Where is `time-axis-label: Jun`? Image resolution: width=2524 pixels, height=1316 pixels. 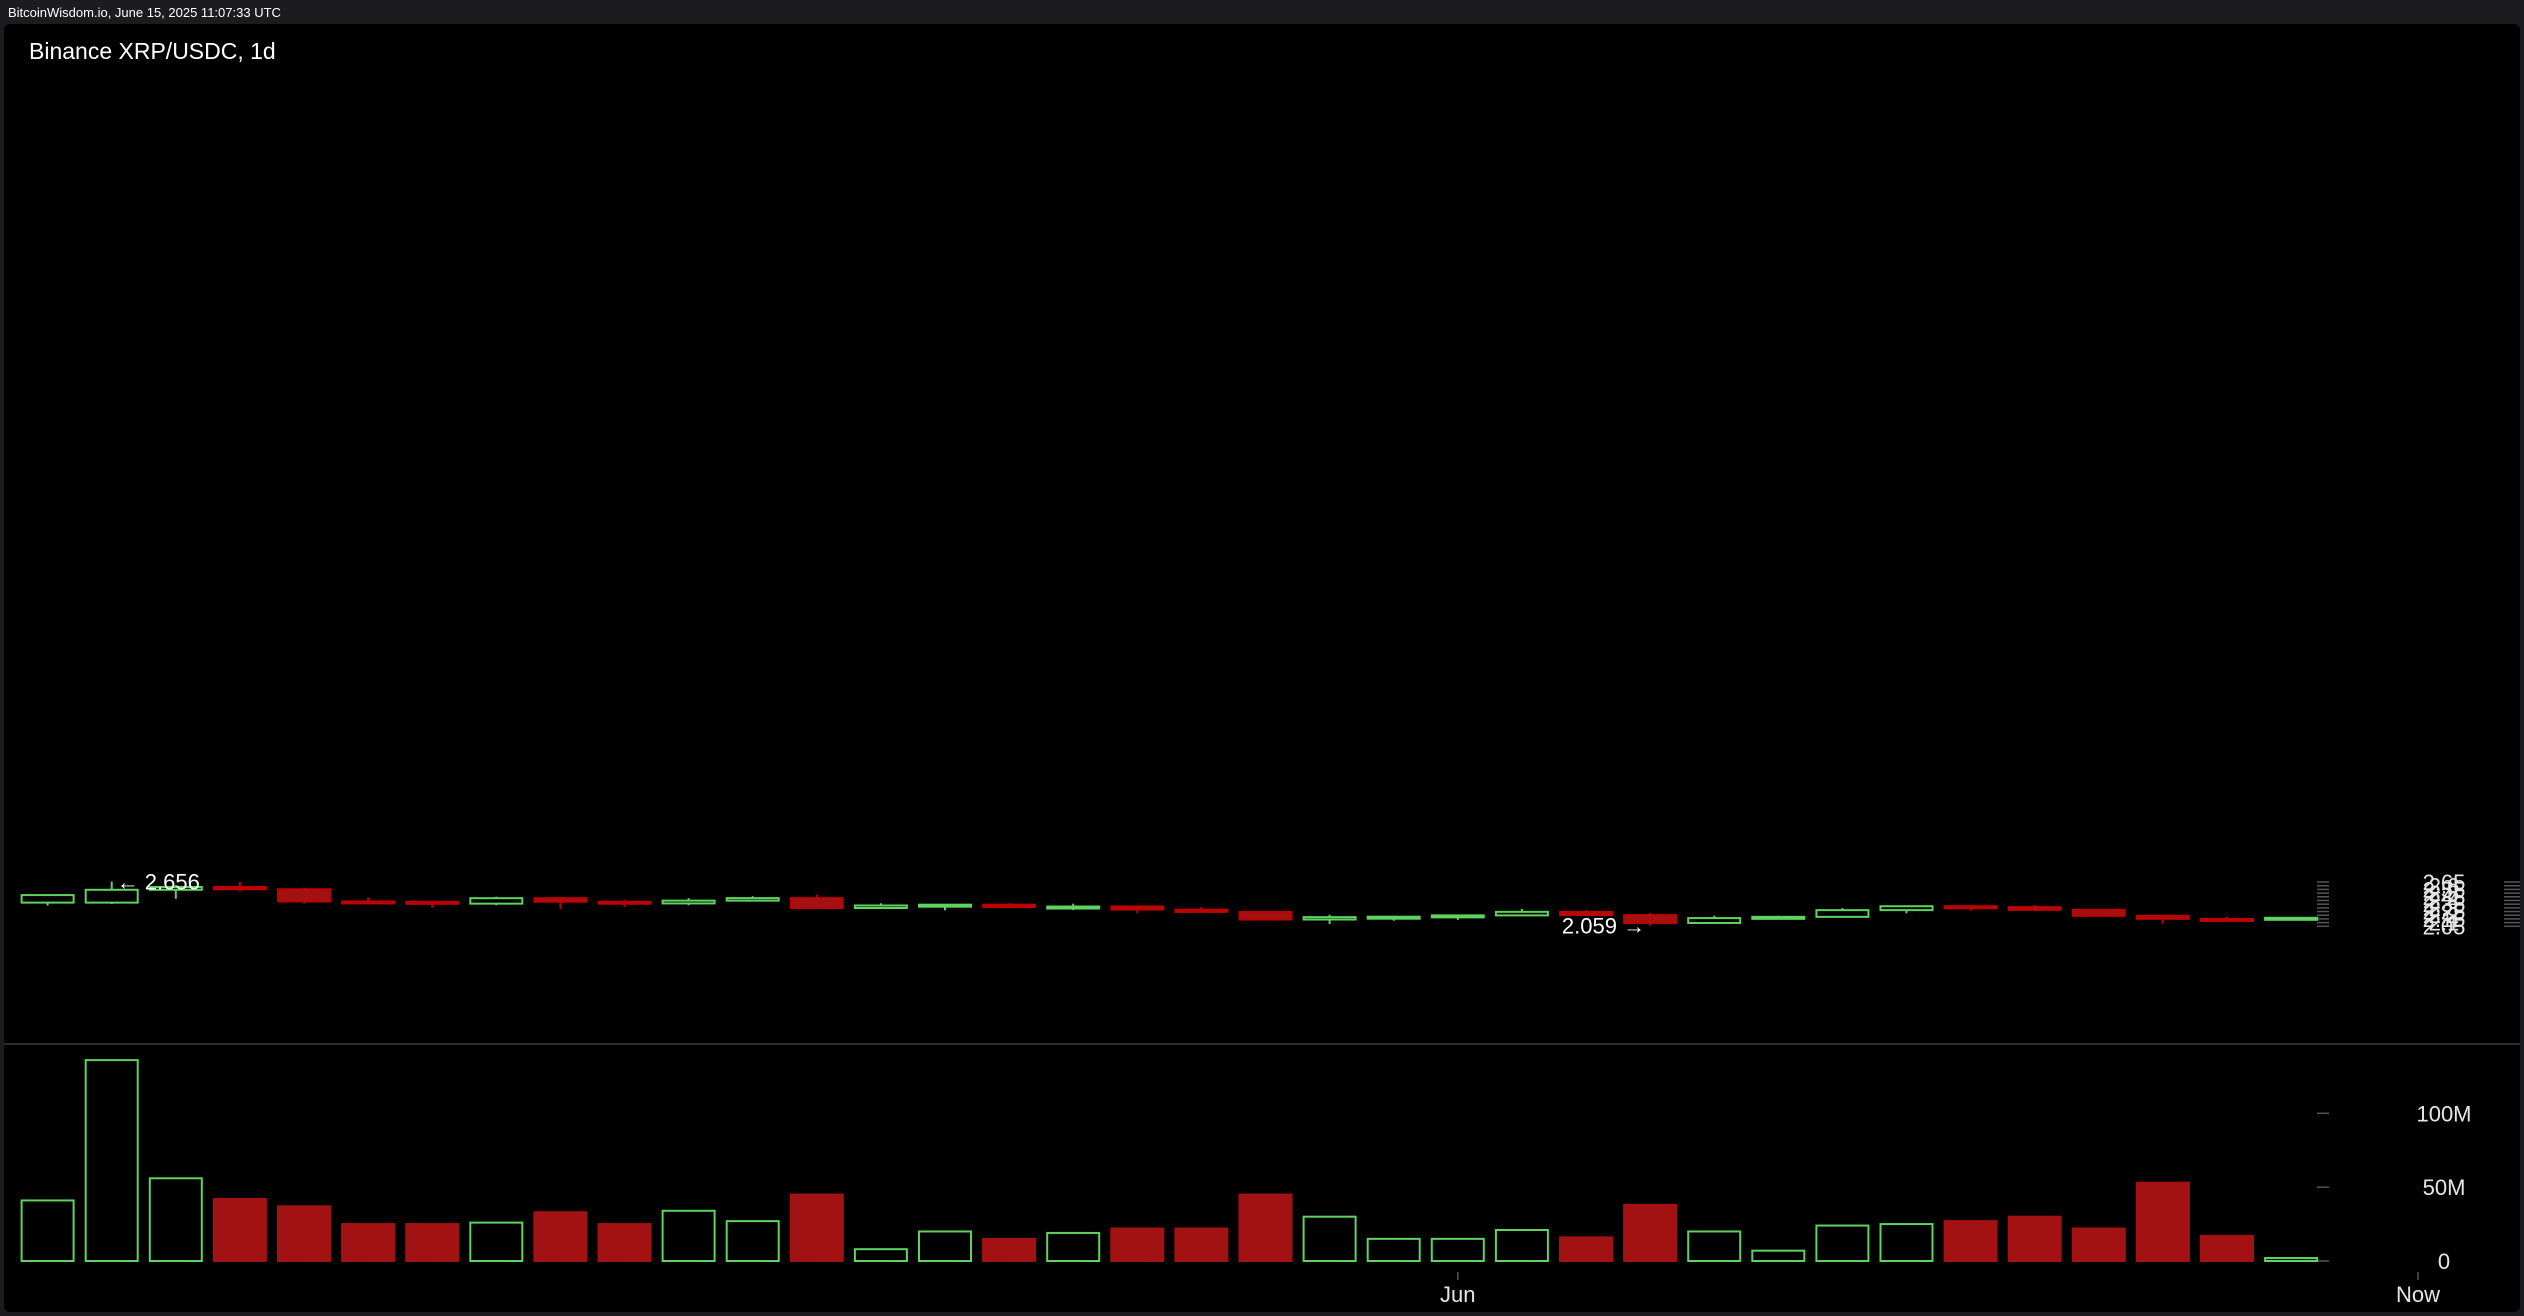 time-axis-label: Jun is located at coordinates (1457, 1294).